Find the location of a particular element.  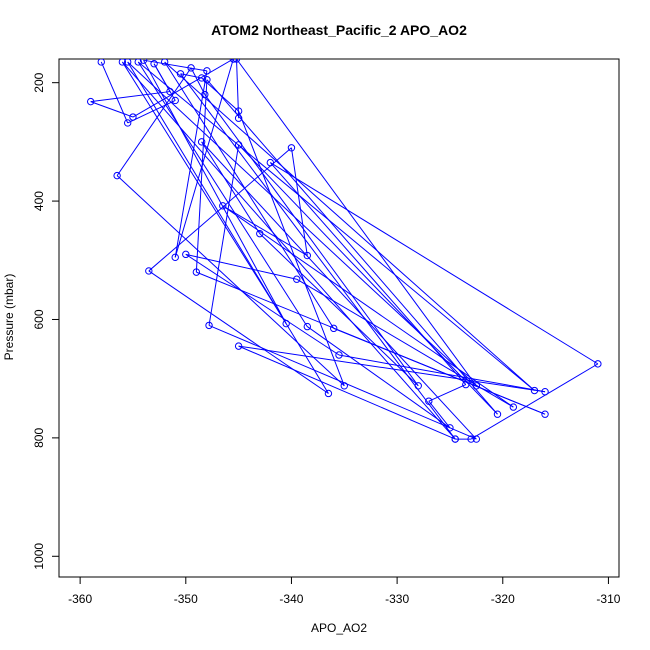

x-axis-label: APO_AO2 is located at coordinates (339, 628).